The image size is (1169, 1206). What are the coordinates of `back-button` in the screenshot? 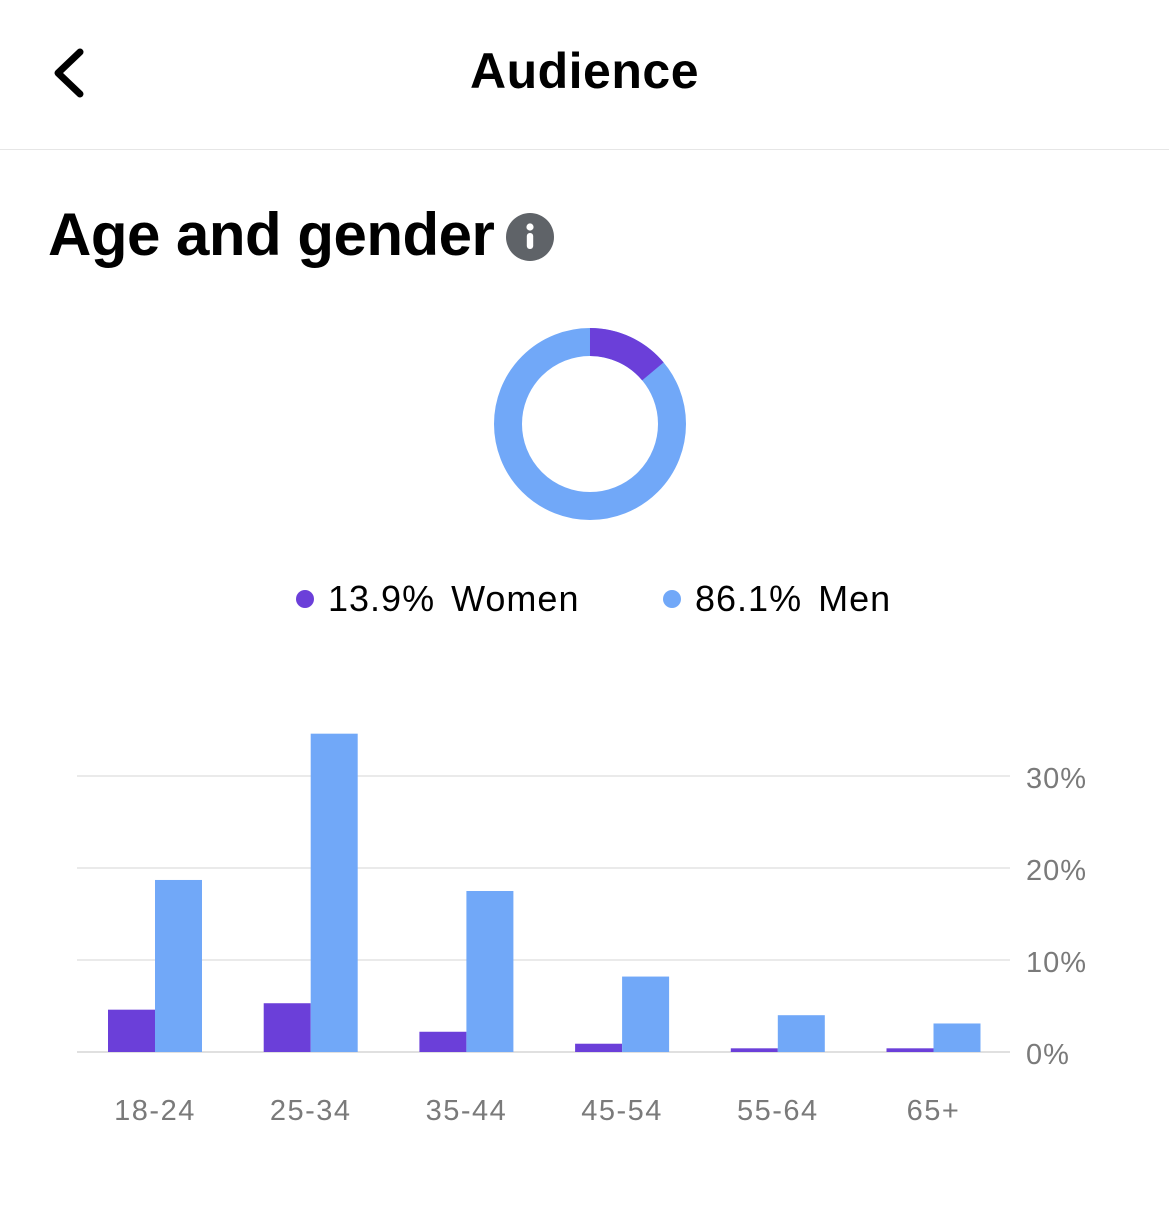 It's located at (75, 73).